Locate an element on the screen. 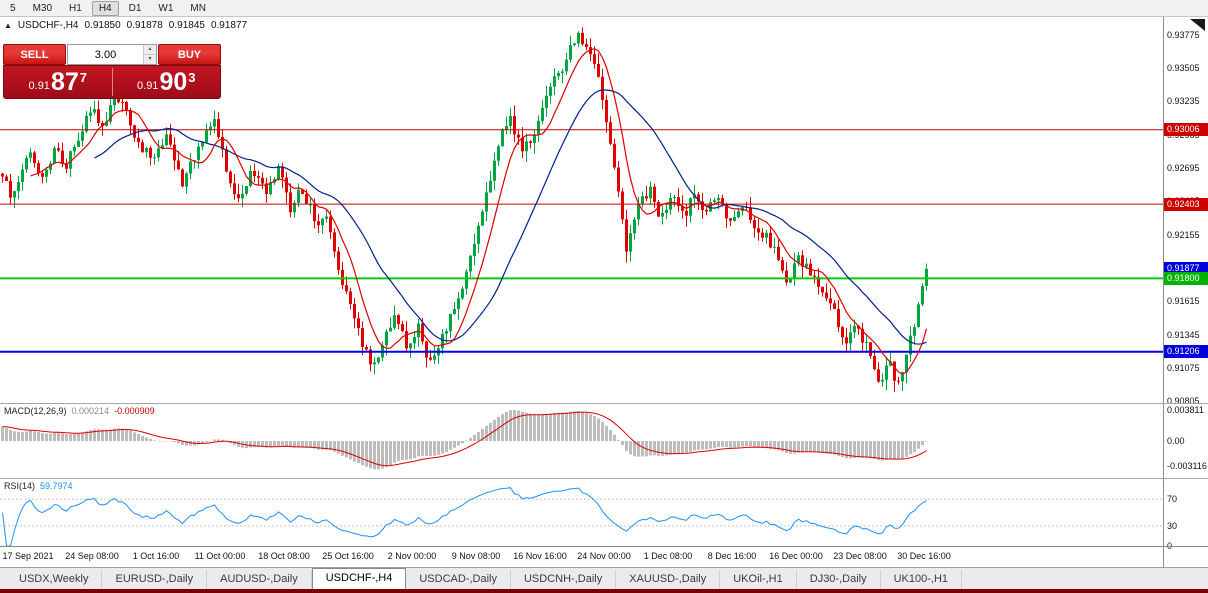 The width and height of the screenshot is (1208, 593). axis-label: 0.003811 is located at coordinates (1185, 410).